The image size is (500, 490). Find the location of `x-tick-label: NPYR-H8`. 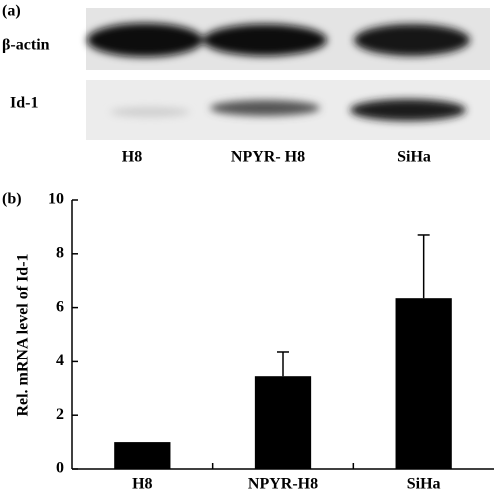

x-tick-label: NPYR-H8 is located at coordinates (283, 483).